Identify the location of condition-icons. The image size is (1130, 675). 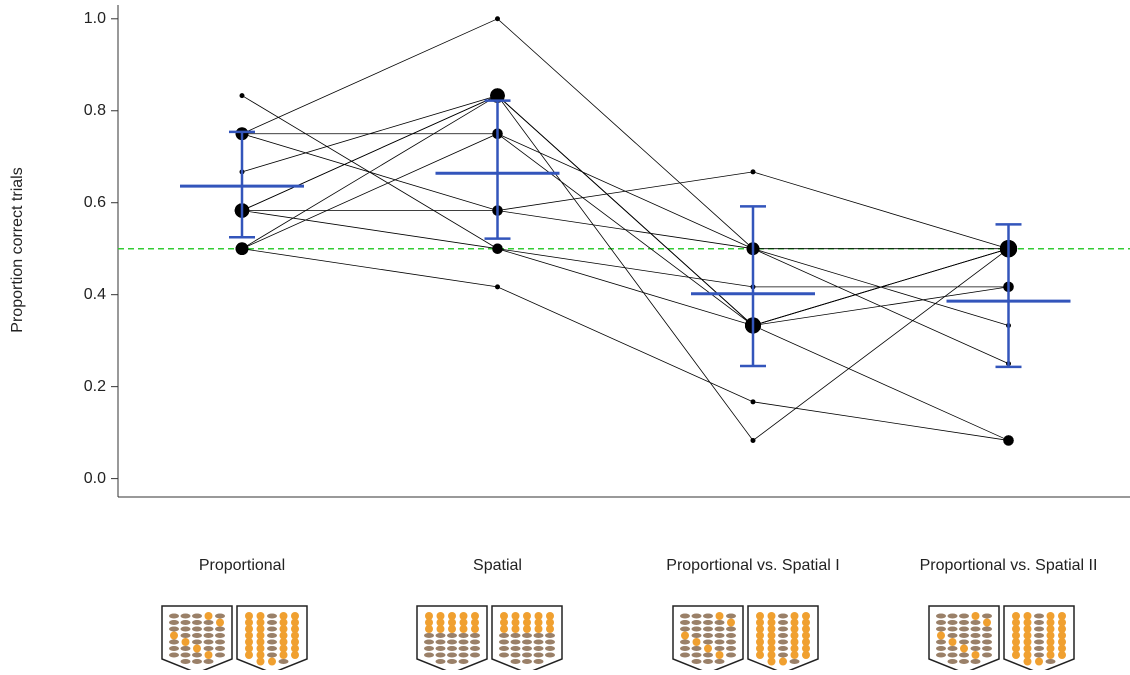
(618, 639).